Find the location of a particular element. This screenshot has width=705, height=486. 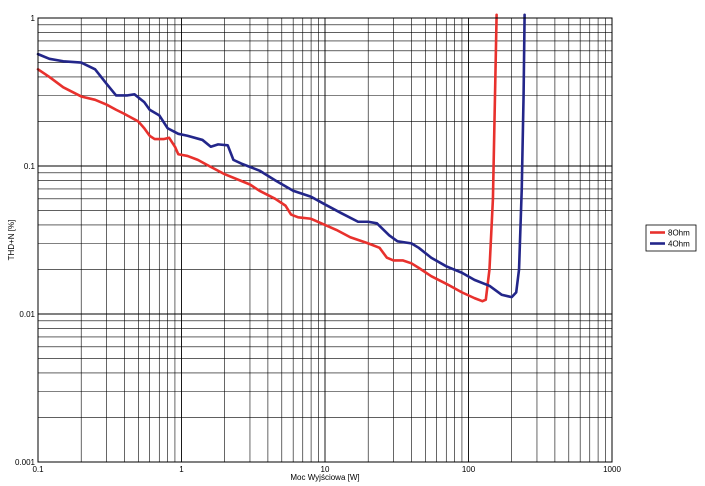

x-tick-label: 1 is located at coordinates (181, 469).